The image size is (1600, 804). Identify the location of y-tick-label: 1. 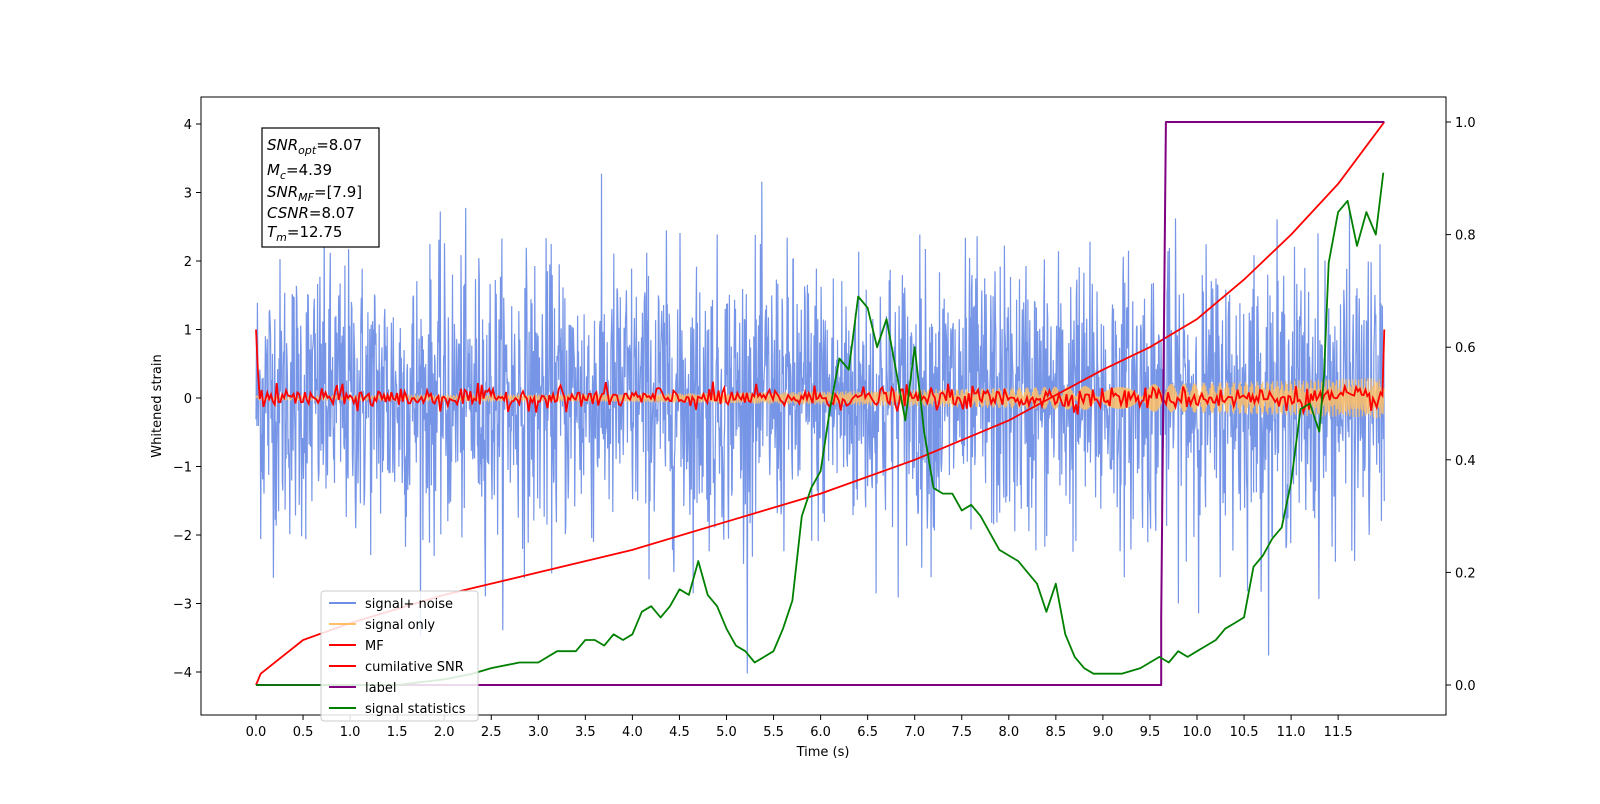
(188, 331).